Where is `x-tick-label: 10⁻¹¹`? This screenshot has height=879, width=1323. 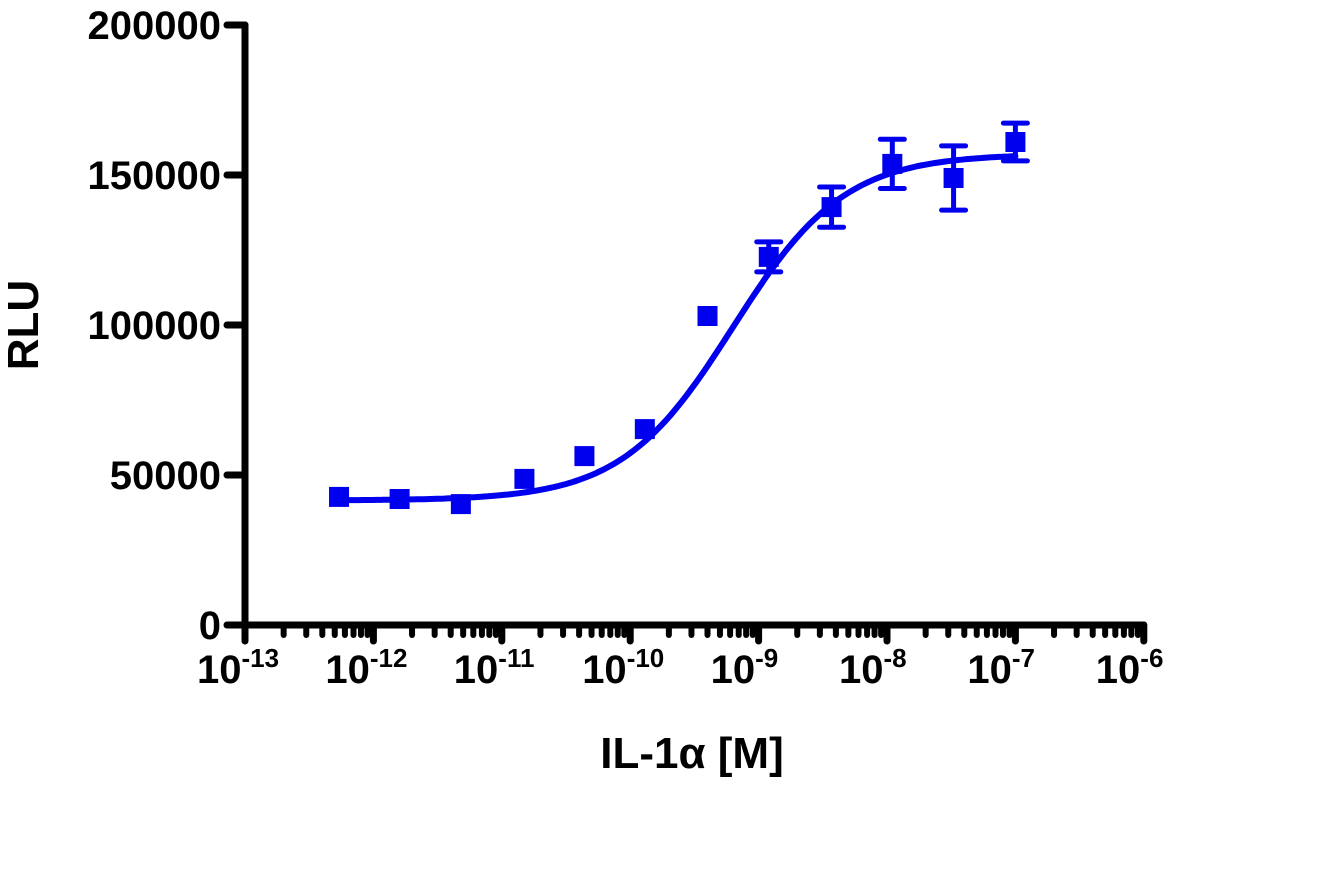 x-tick-label: 10⁻¹¹ is located at coordinates (494, 667).